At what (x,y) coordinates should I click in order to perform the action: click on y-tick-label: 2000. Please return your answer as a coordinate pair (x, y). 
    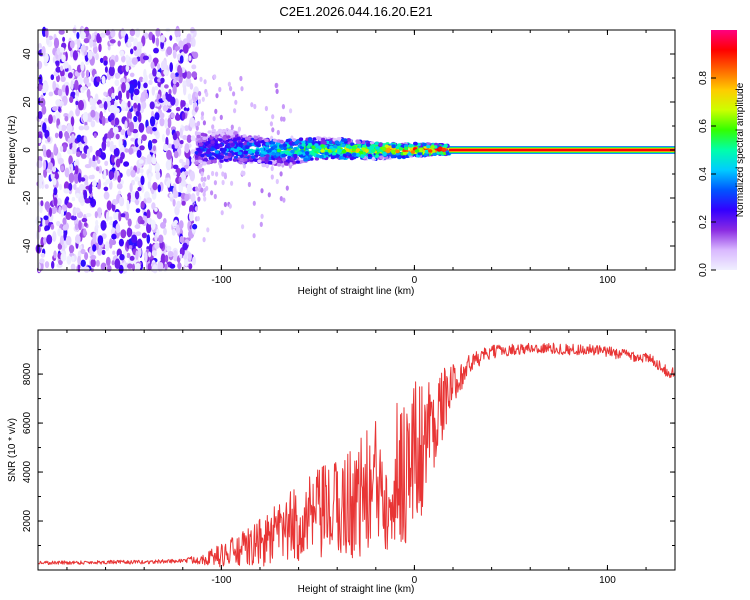
    Looking at the image, I should click on (27, 520).